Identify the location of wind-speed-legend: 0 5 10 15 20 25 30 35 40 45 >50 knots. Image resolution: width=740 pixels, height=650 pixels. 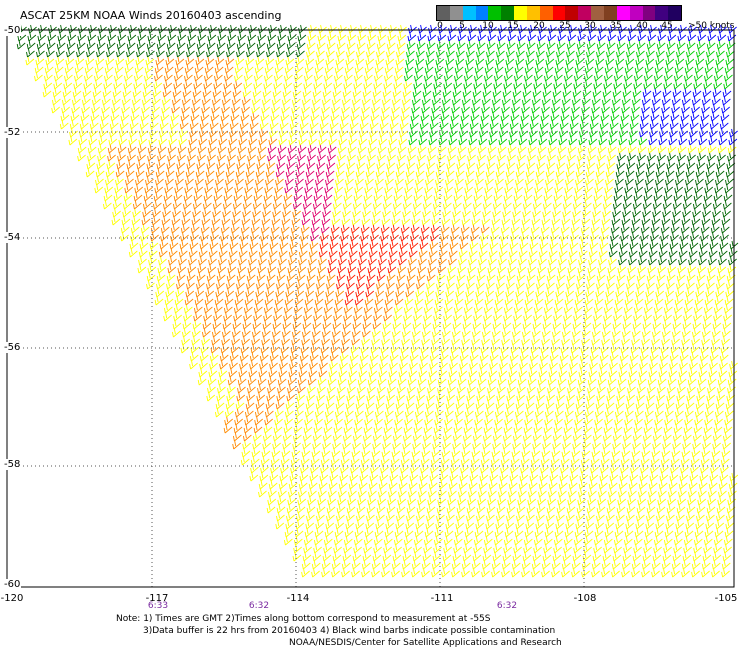
(588, 19).